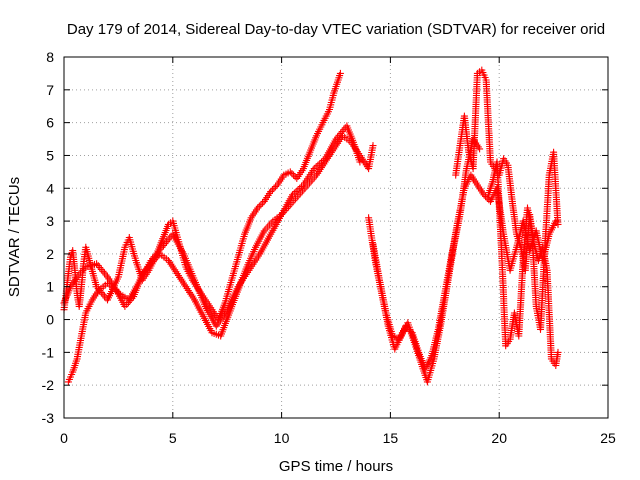  Describe the element at coordinates (50, 155) in the screenshot. I see `y-tick-label: 5` at that location.